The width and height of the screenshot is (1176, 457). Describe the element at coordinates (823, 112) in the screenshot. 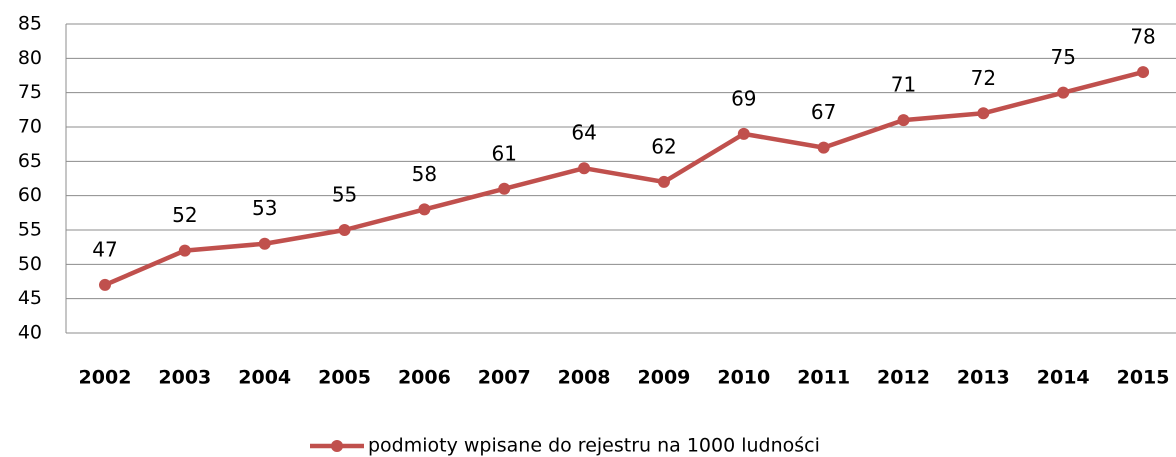

I see `data-label: 67` at that location.